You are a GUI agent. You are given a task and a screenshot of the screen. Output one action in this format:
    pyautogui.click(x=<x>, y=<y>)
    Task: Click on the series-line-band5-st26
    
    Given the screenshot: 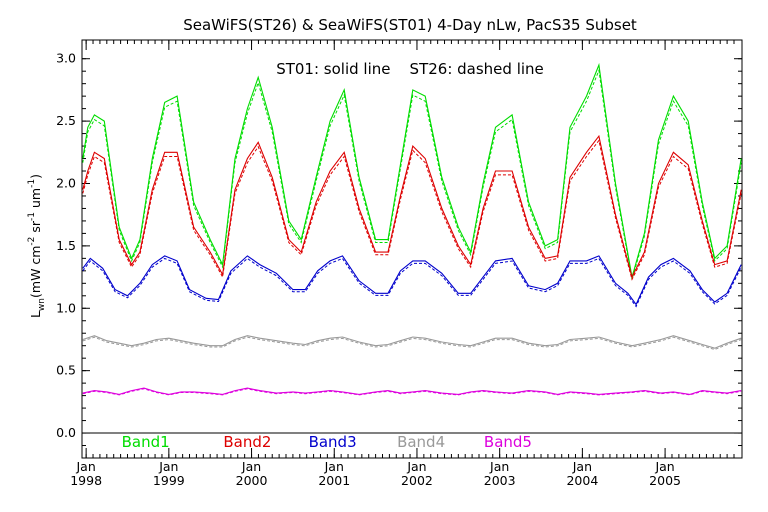 What is the action you would take?
    pyautogui.click(x=412, y=392)
    